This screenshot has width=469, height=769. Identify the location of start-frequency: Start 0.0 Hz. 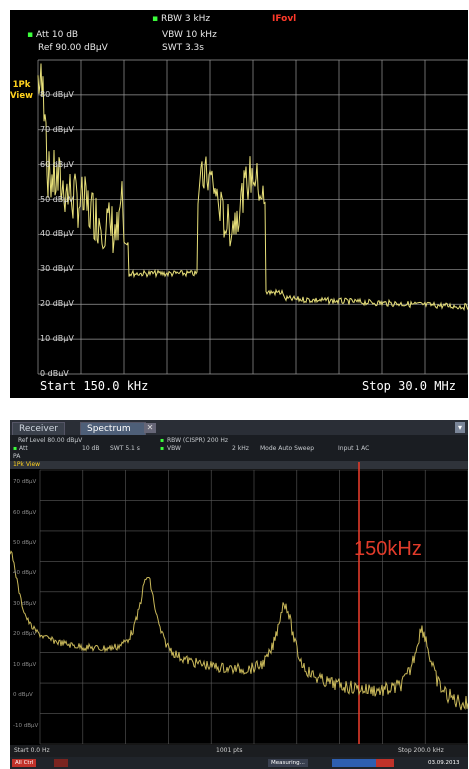
(32, 750).